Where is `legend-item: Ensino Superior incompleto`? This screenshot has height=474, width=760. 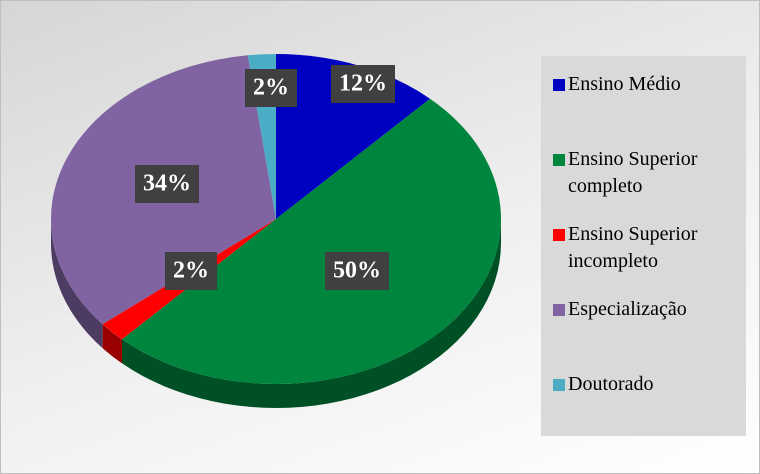
legend-item: Ensino Superior incompleto is located at coordinates (648, 248).